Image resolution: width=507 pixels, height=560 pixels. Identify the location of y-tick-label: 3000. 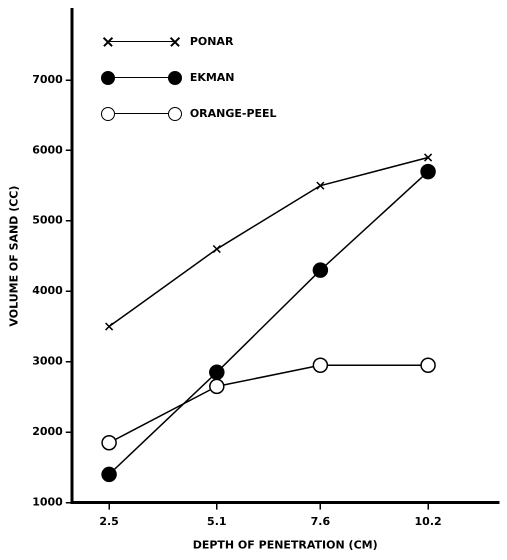
(48, 361).